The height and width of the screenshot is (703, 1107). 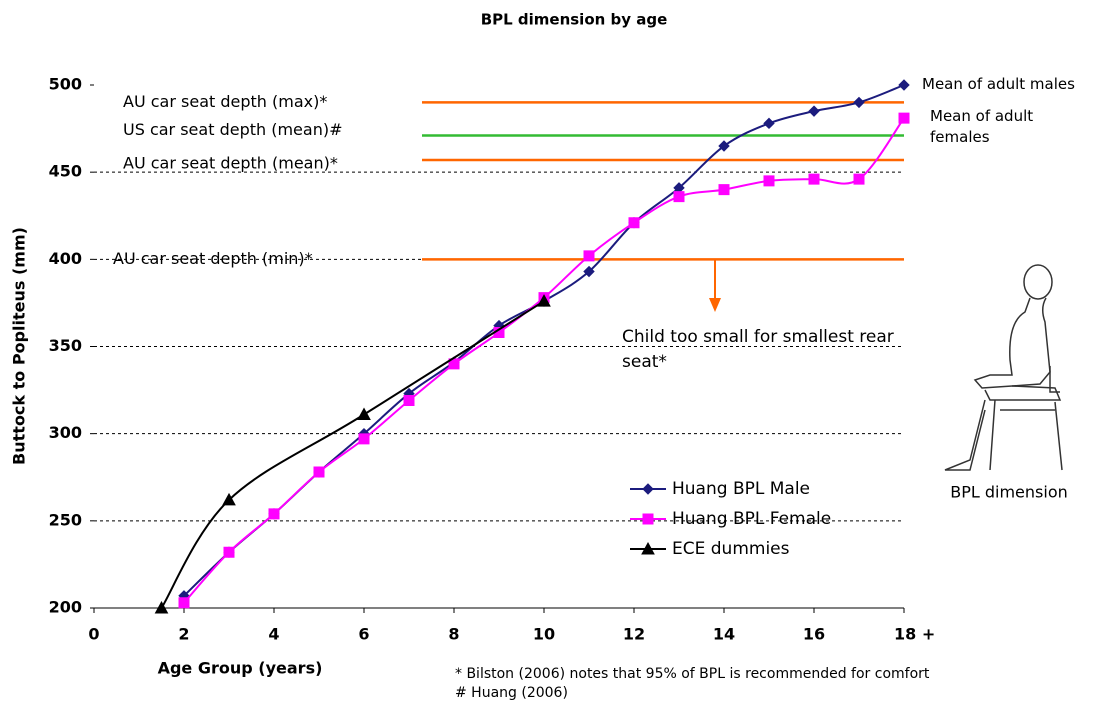 What do you see at coordinates (65, 345) in the screenshot?
I see `y-tick-label: 350` at bounding box center [65, 345].